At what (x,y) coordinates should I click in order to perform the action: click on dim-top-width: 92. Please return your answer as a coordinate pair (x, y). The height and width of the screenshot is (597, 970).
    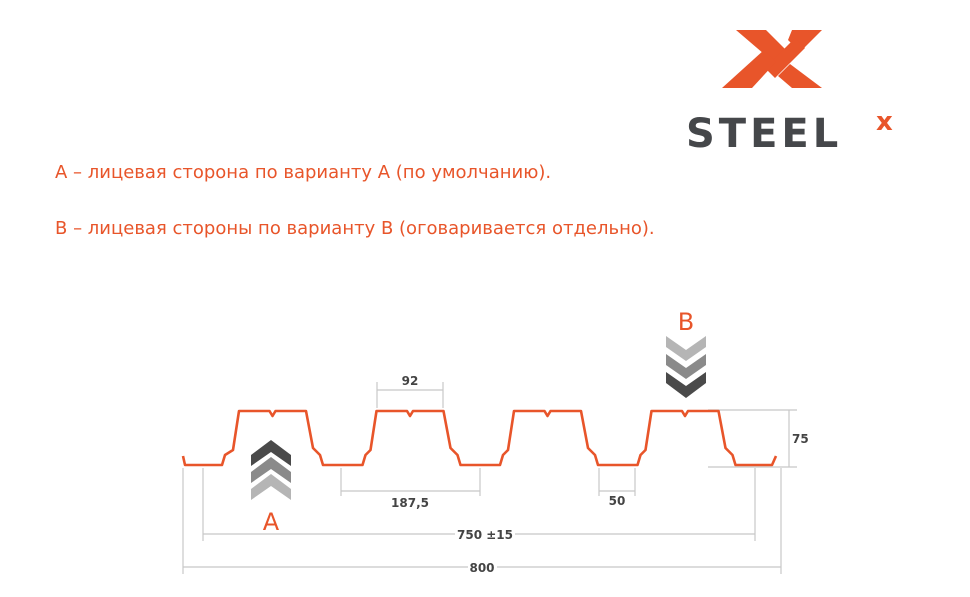
    Looking at the image, I should click on (410, 381).